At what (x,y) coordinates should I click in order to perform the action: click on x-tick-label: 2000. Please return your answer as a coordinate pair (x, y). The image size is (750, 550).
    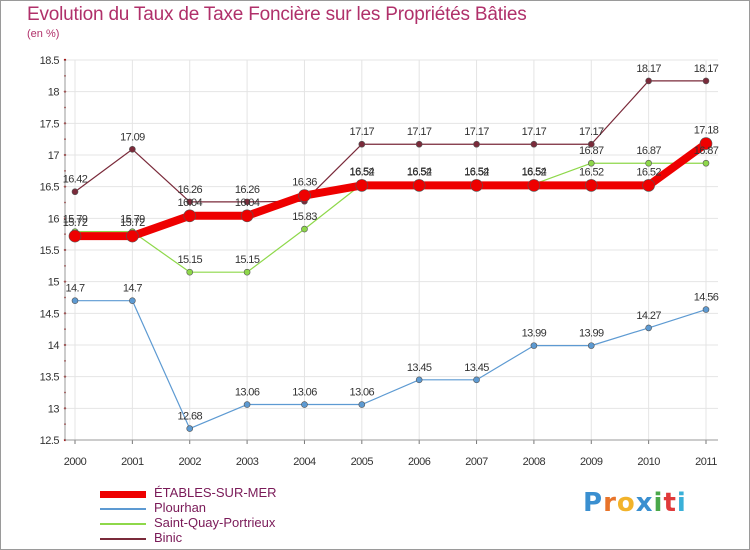
    Looking at the image, I should click on (75, 462).